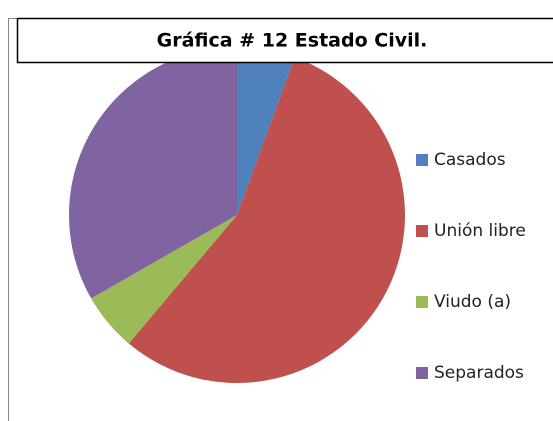 Image resolution: width=553 pixels, height=421 pixels. Describe the element at coordinates (480, 231) in the screenshot. I see `legend-label: Unión libre` at that location.